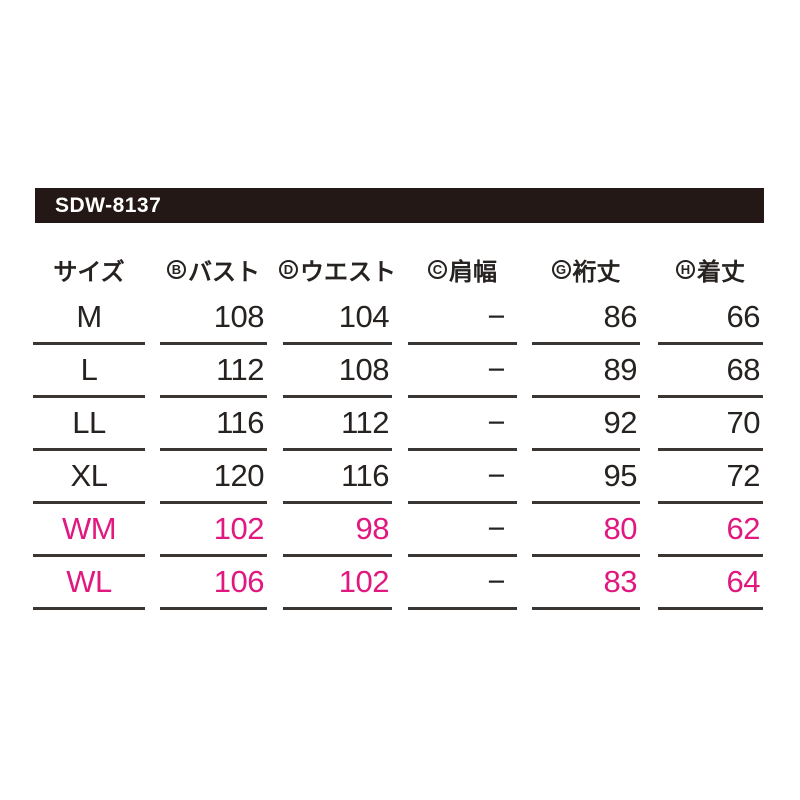  Describe the element at coordinates (288, 269) in the screenshot. I see `circled-letter-d-icon: D` at that location.